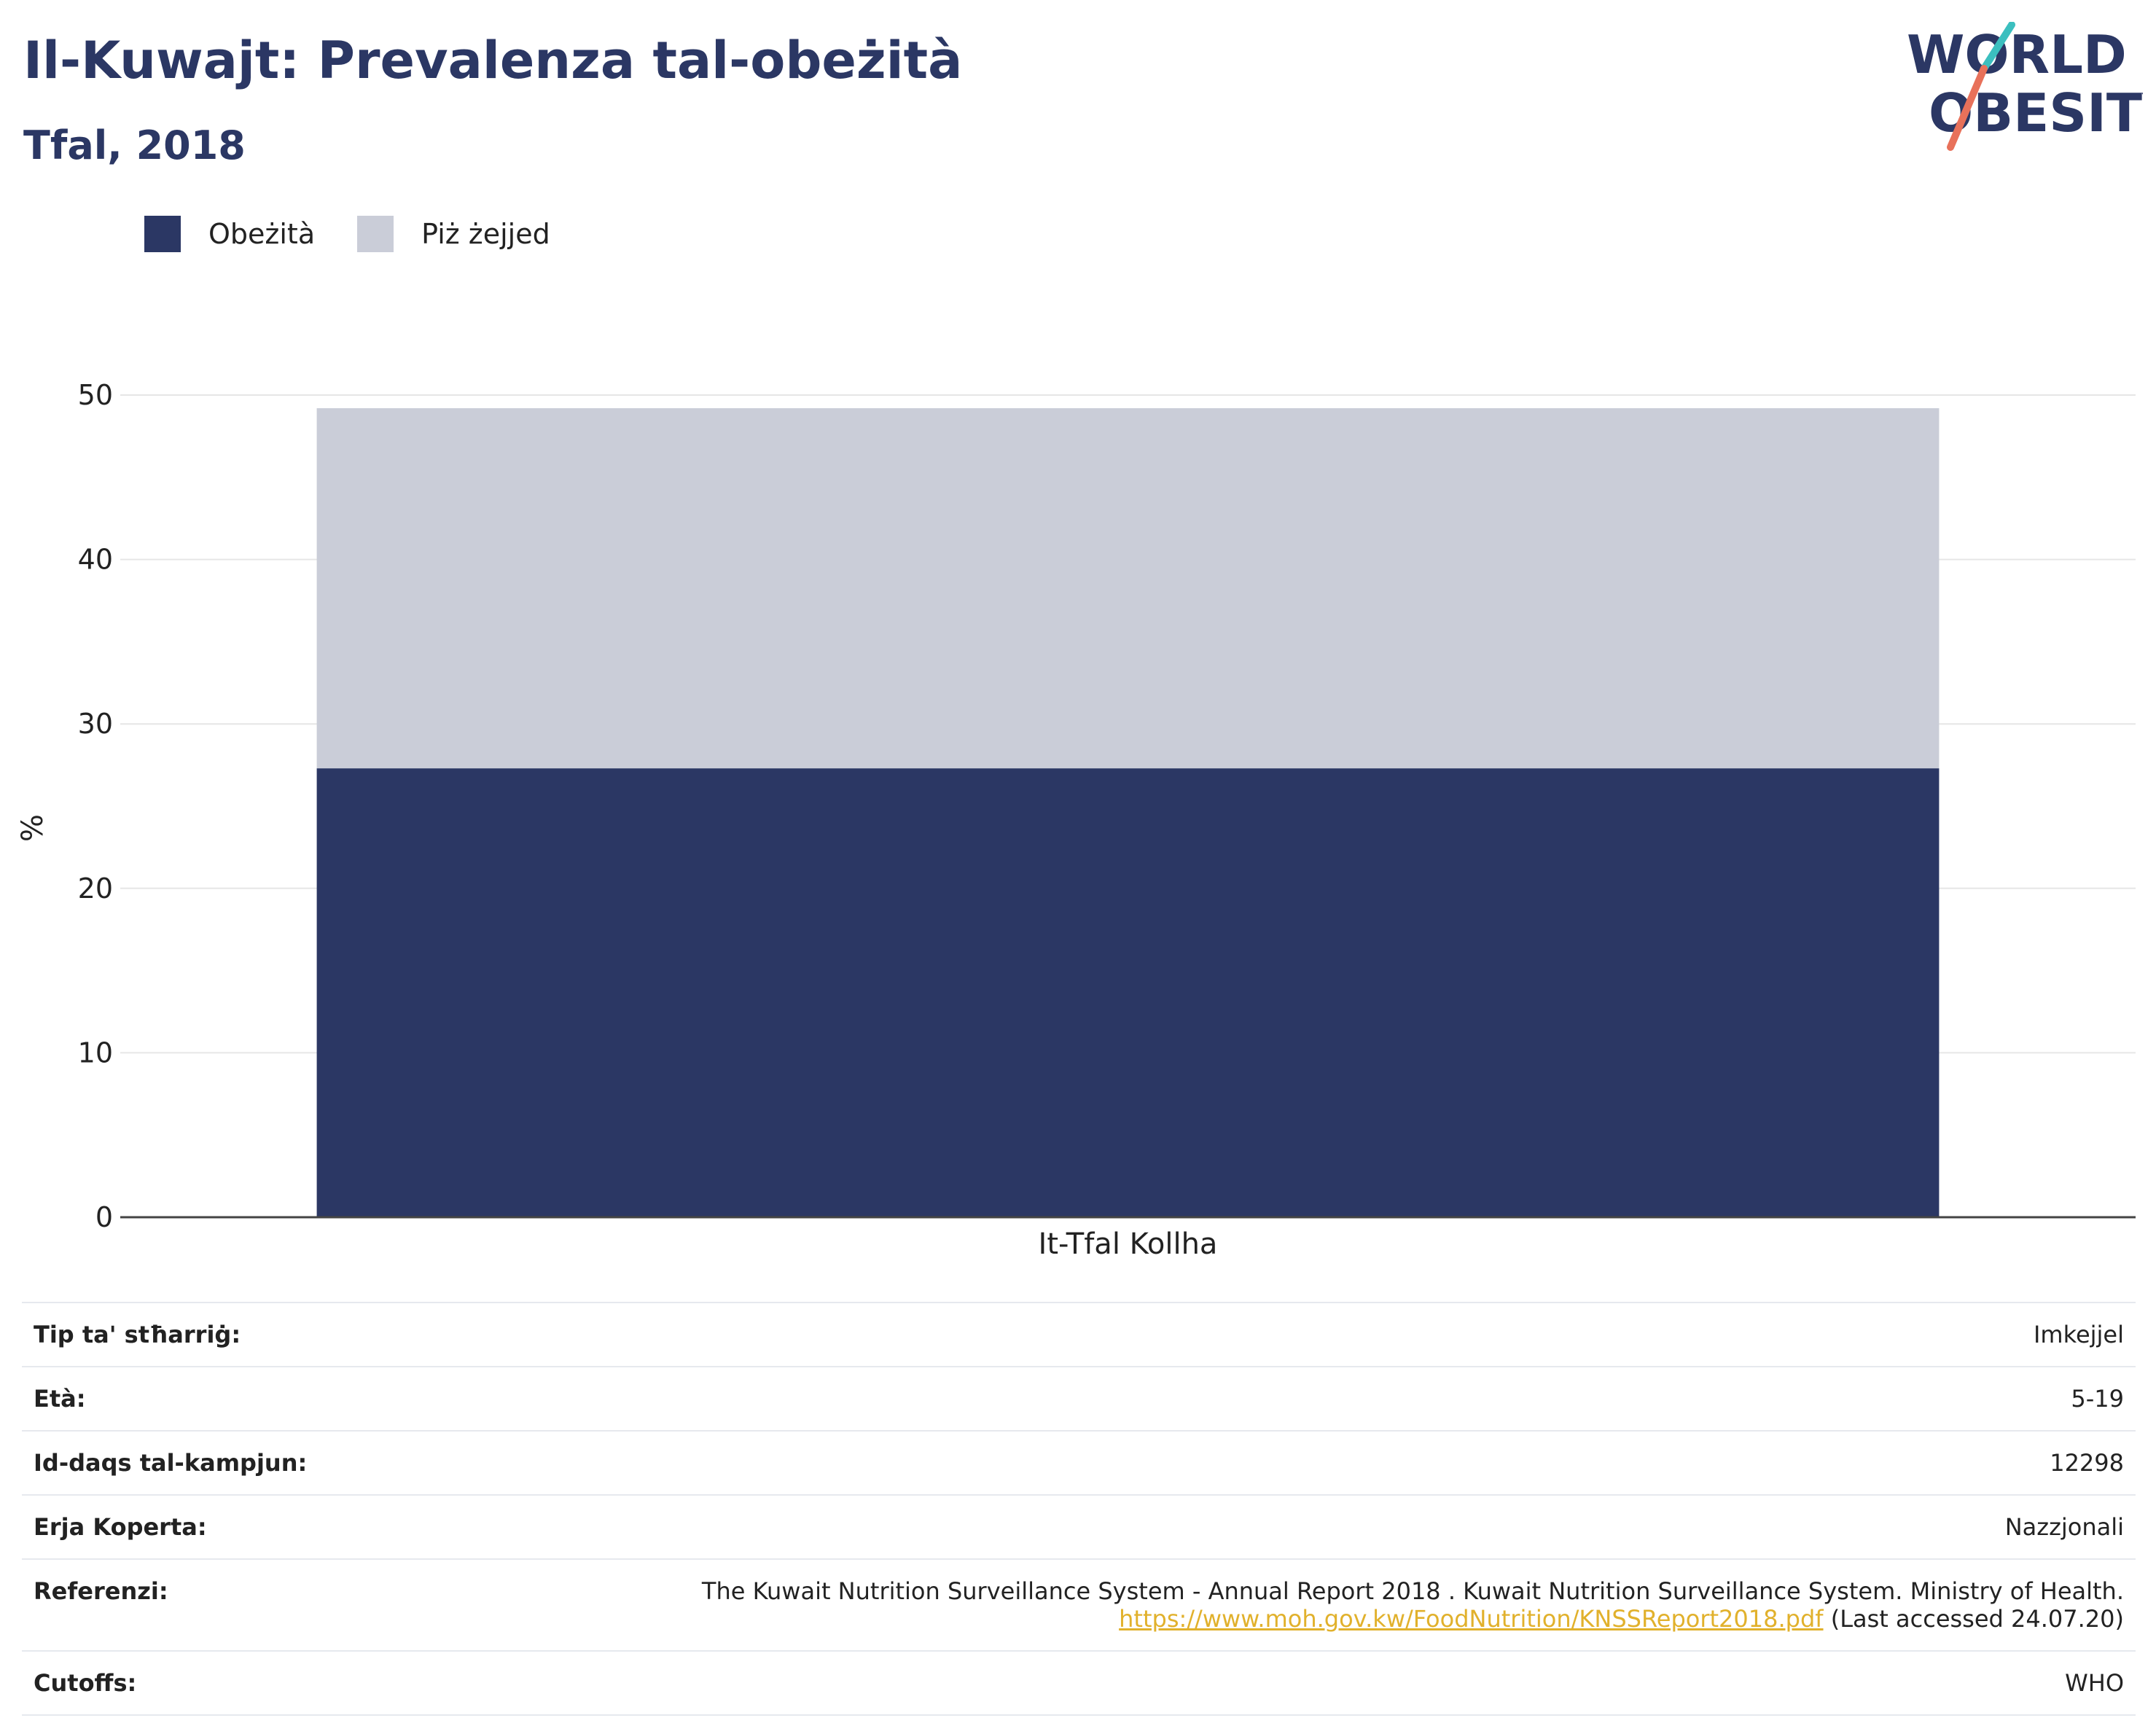 This screenshot has width=2156, height=1734. What do you see at coordinates (33, 828) in the screenshot?
I see `y-axis-title: %` at bounding box center [33, 828].